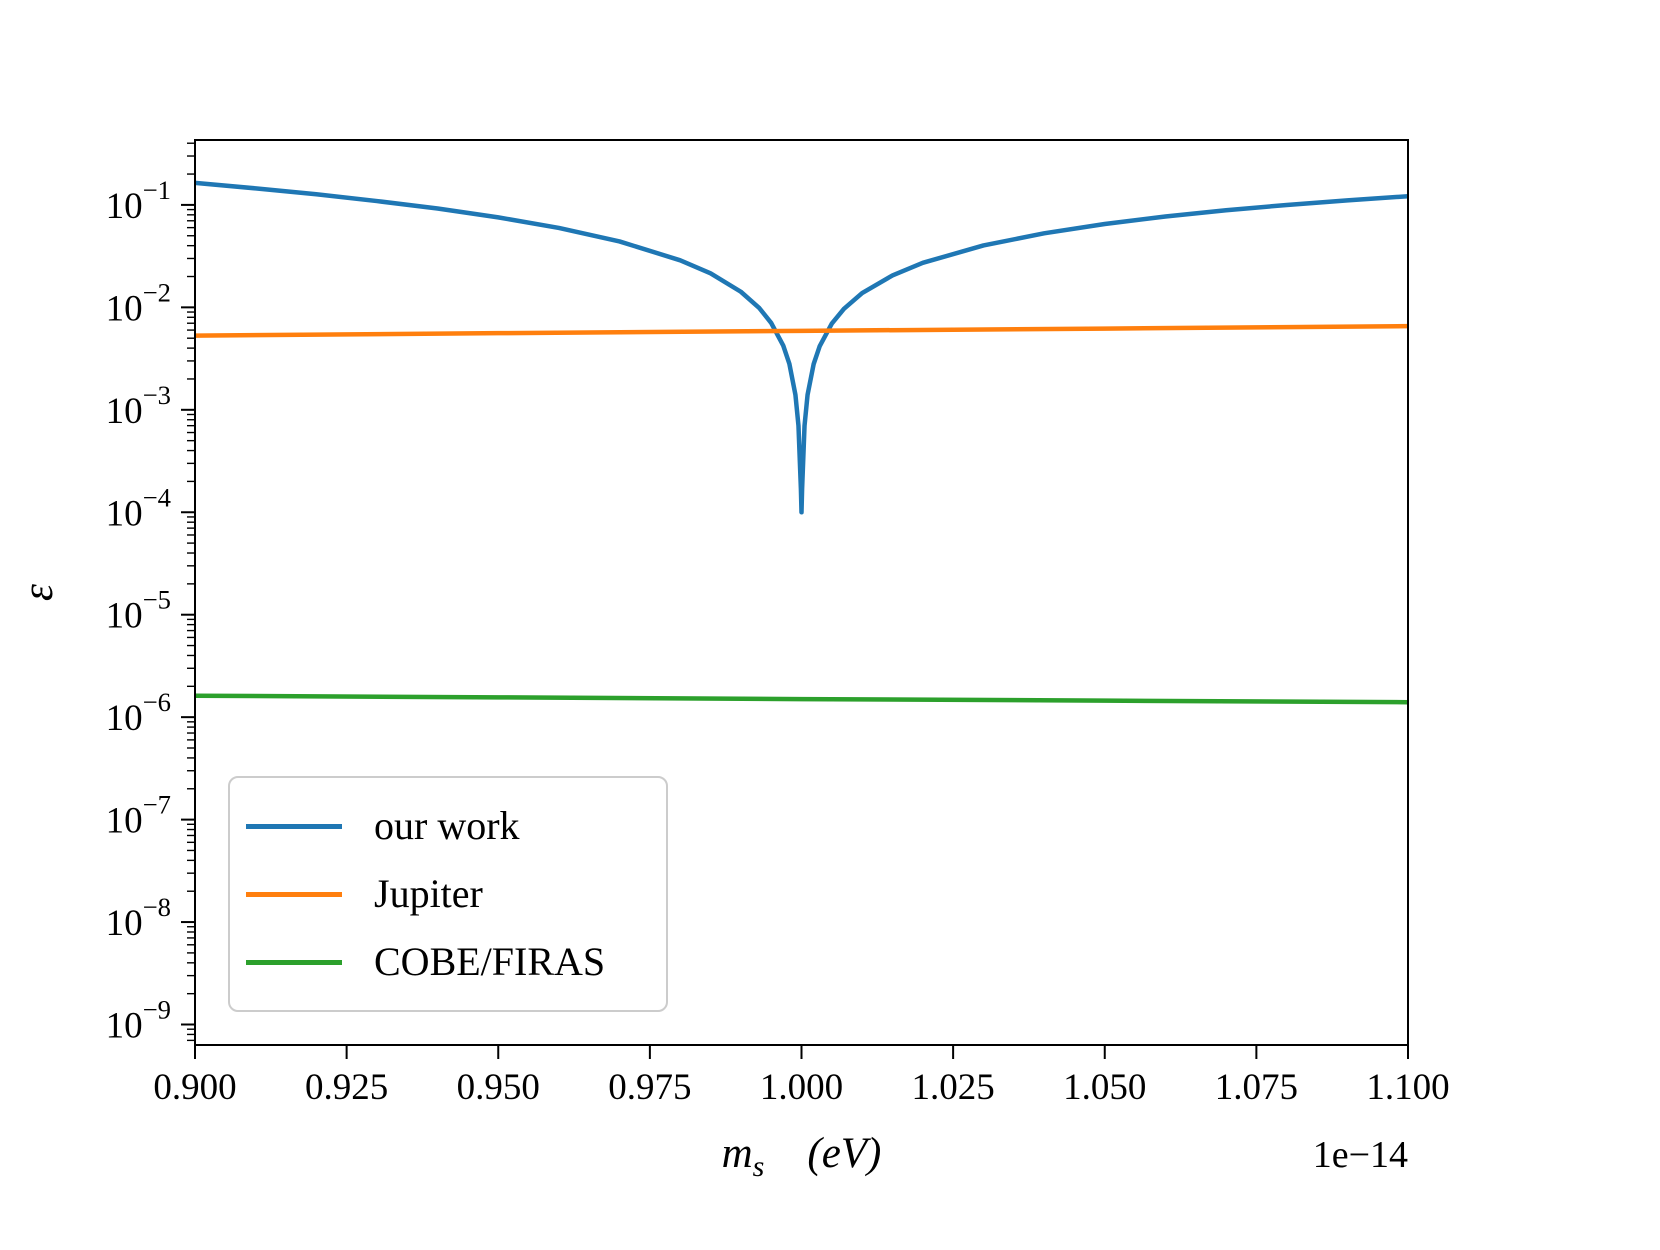  Describe the element at coordinates (138, 201) in the screenshot. I see `y-tick-label: 10⁻¹` at that location.